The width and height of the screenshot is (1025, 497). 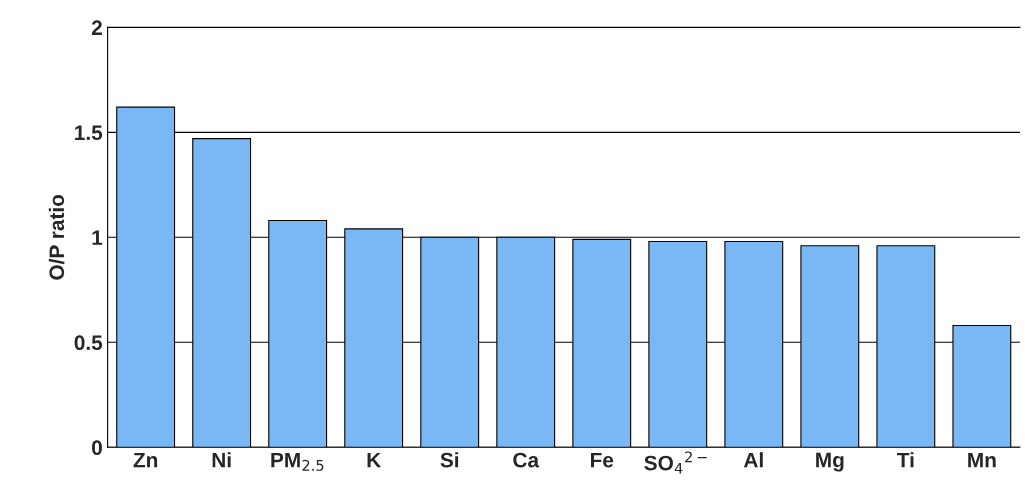 What do you see at coordinates (88, 343) in the screenshot?
I see `y-tick-label: 0.5` at bounding box center [88, 343].